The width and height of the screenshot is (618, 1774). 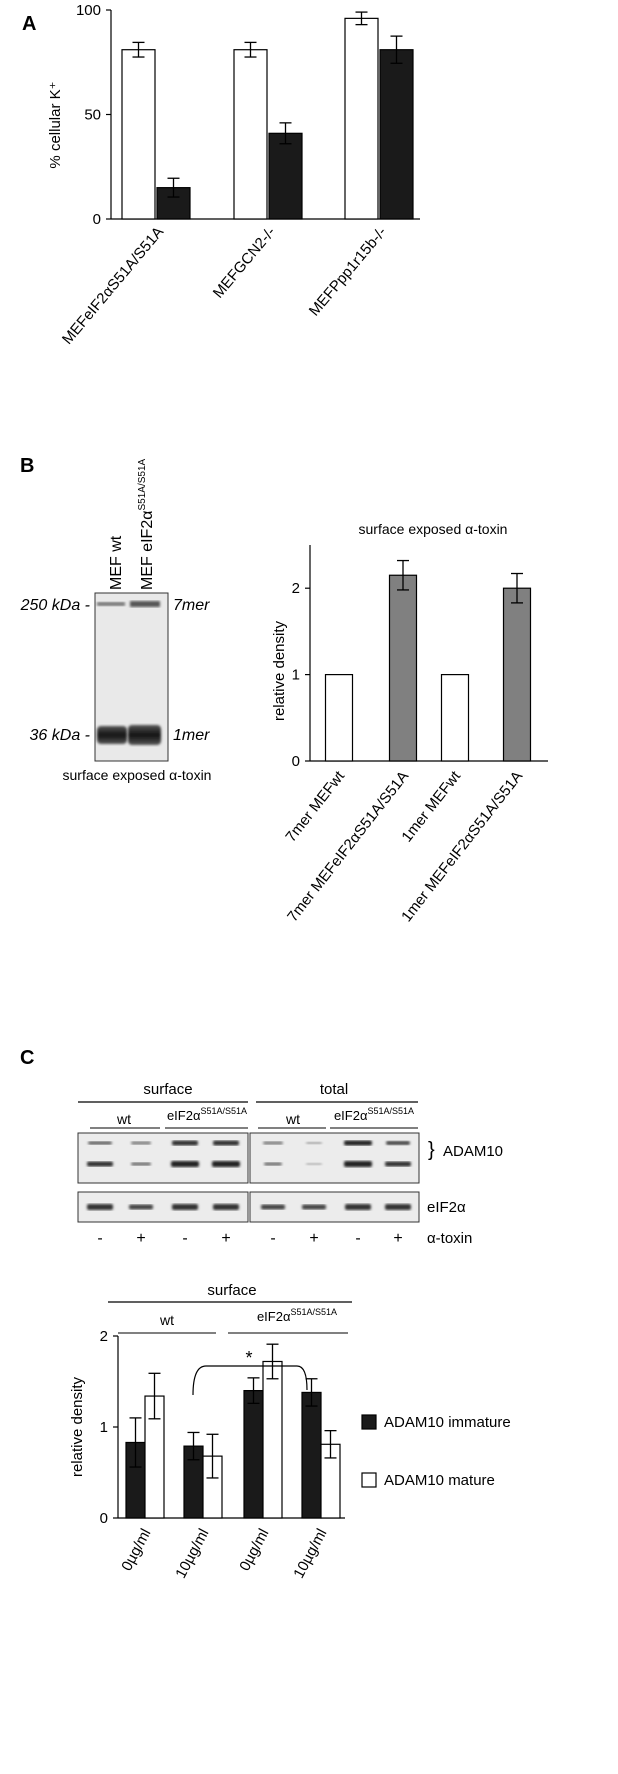 What do you see at coordinates (142, 484) in the screenshot?
I see `blot-b-lane-label-2-sup: S51A/S51A` at bounding box center [142, 484].